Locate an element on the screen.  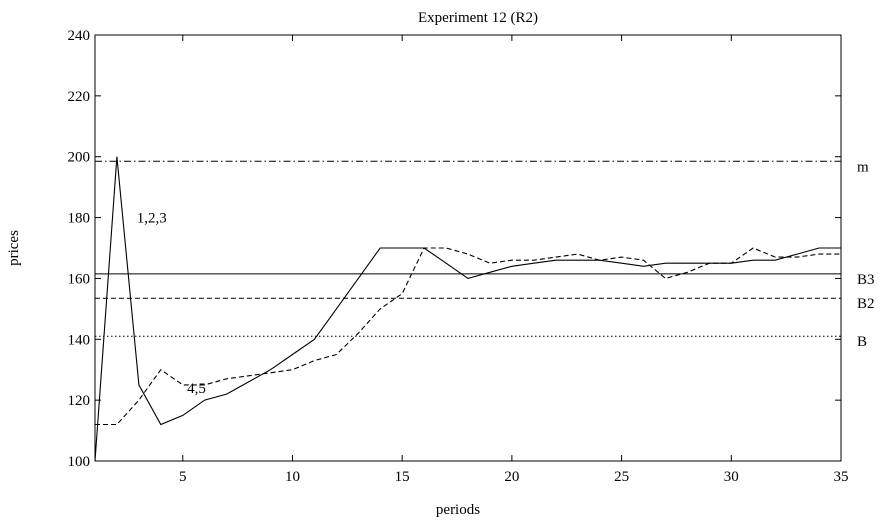
y-tick-label-2: 140 is located at coordinates (79, 340).